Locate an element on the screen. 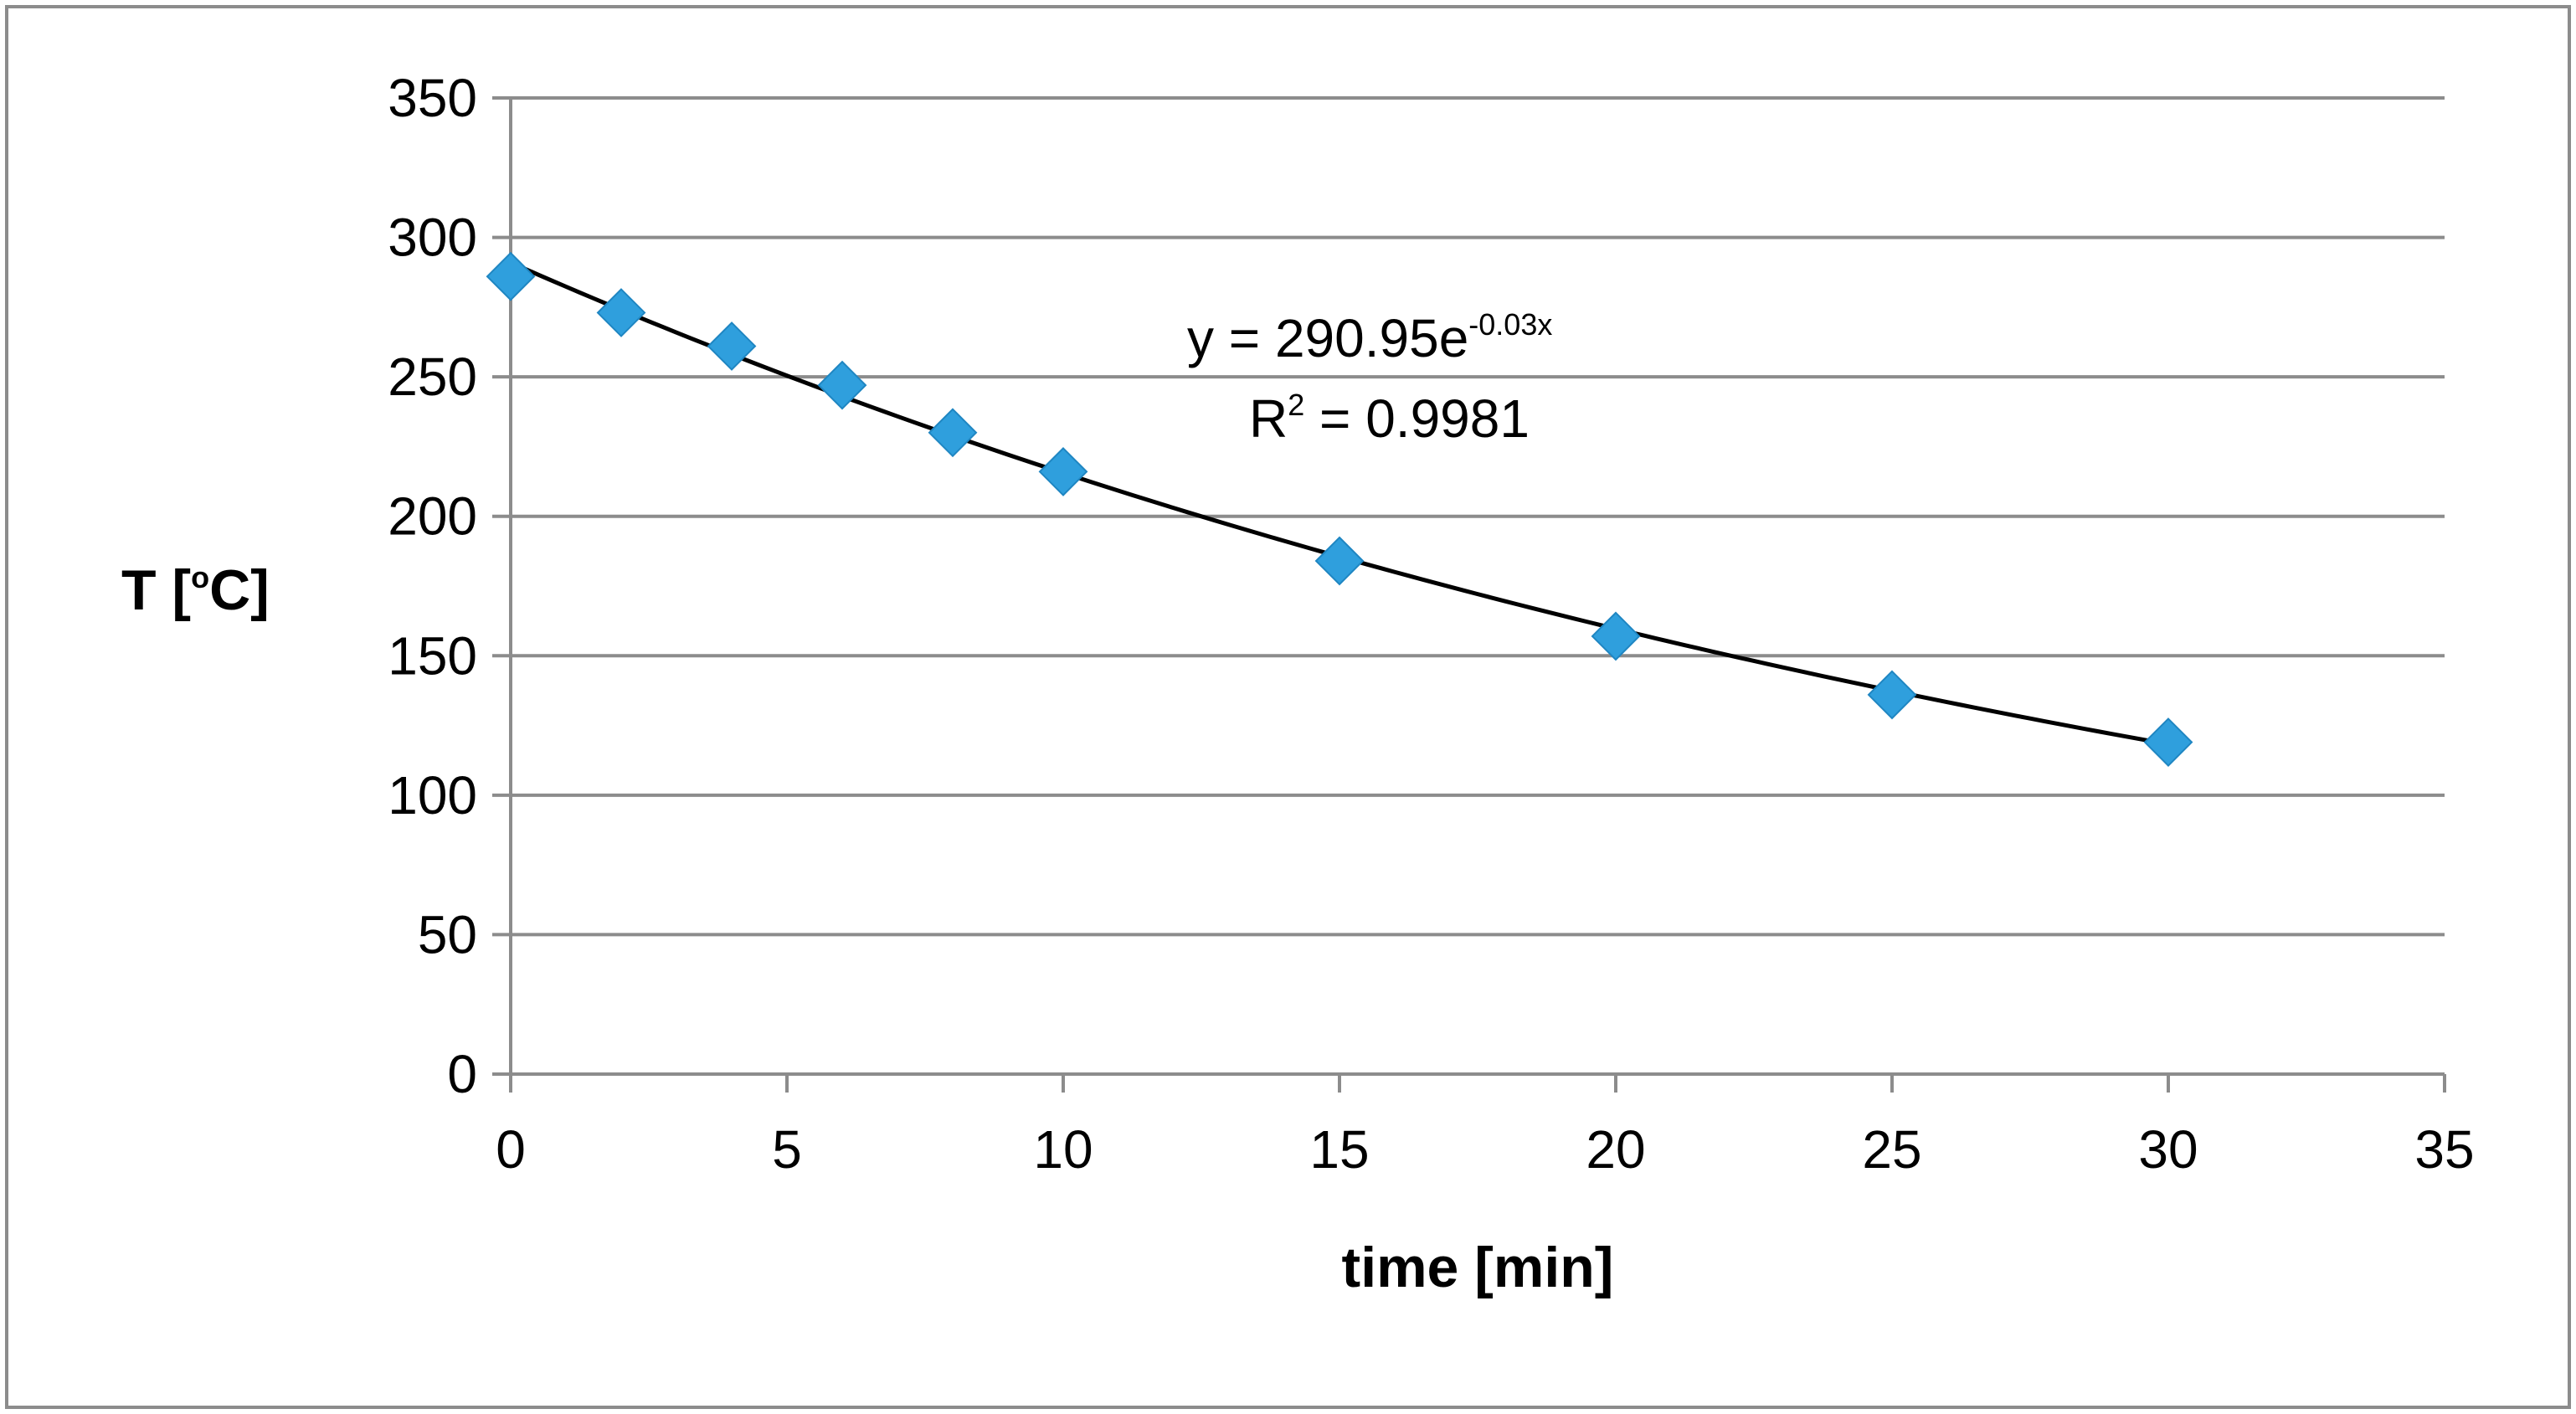 Image resolution: width=2576 pixels, height=1414 pixels. y-tick-label-350: 350 is located at coordinates (433, 98).